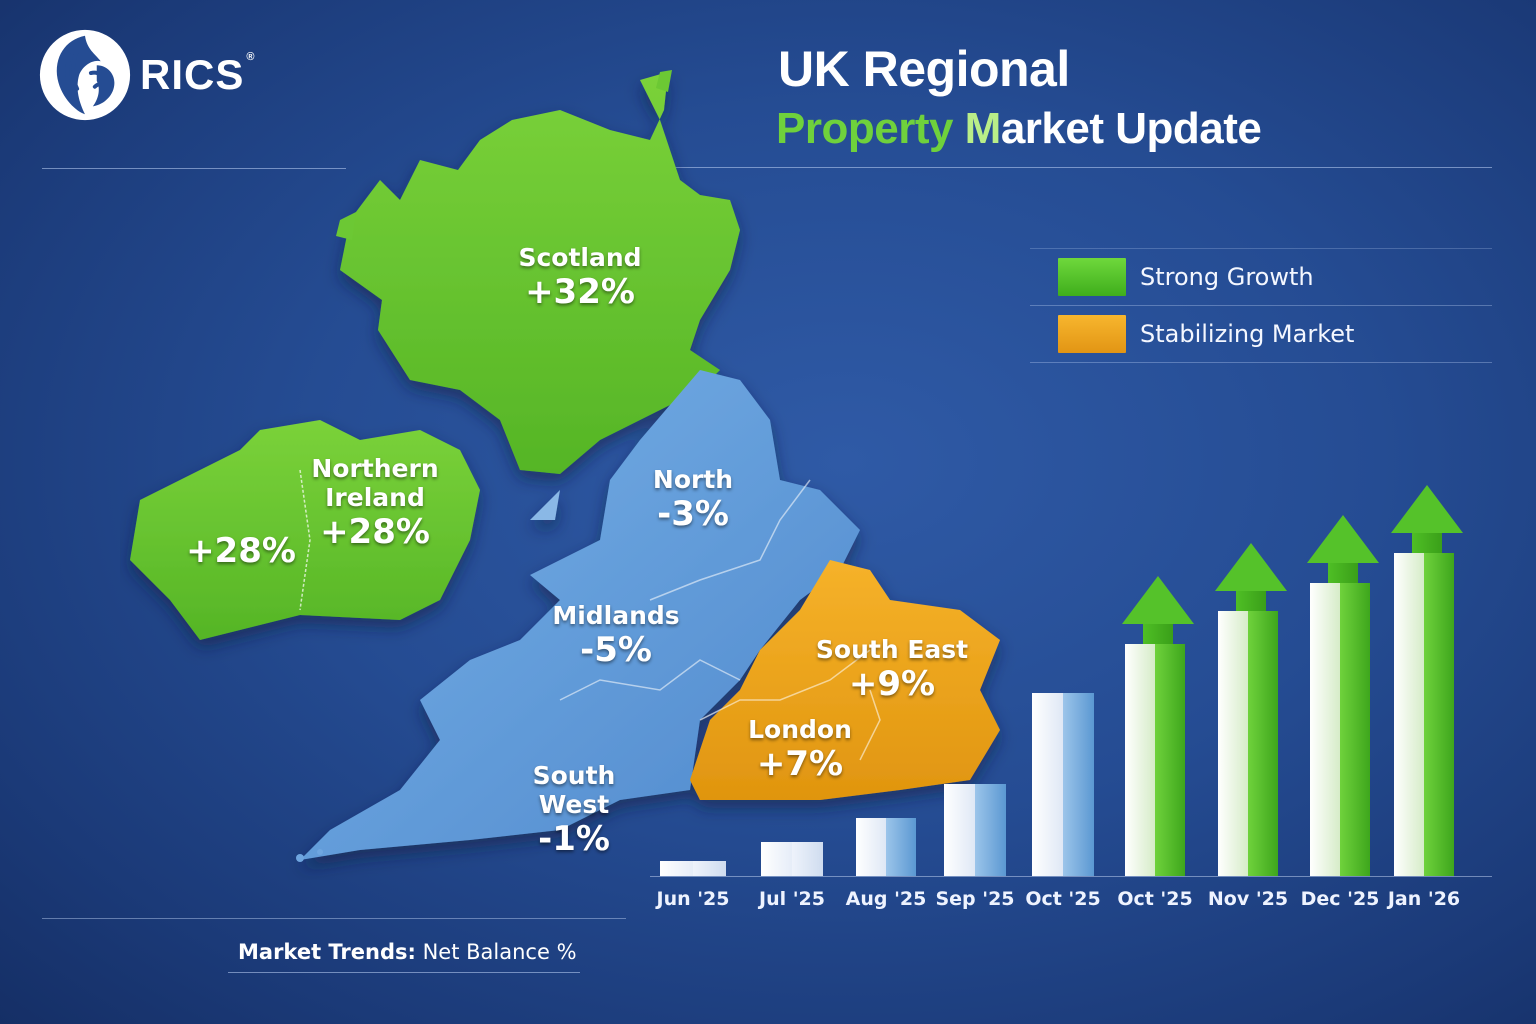 Image resolution: width=1536 pixels, height=1024 pixels. I want to click on legend-swatch-green, so click(1092, 277).